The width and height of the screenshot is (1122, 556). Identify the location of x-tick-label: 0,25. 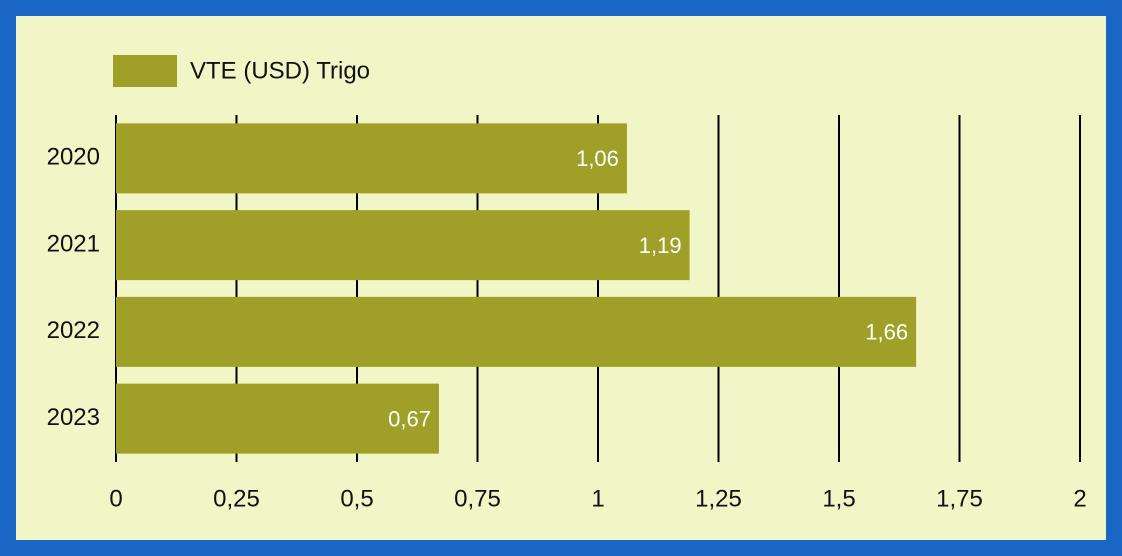
(236, 498).